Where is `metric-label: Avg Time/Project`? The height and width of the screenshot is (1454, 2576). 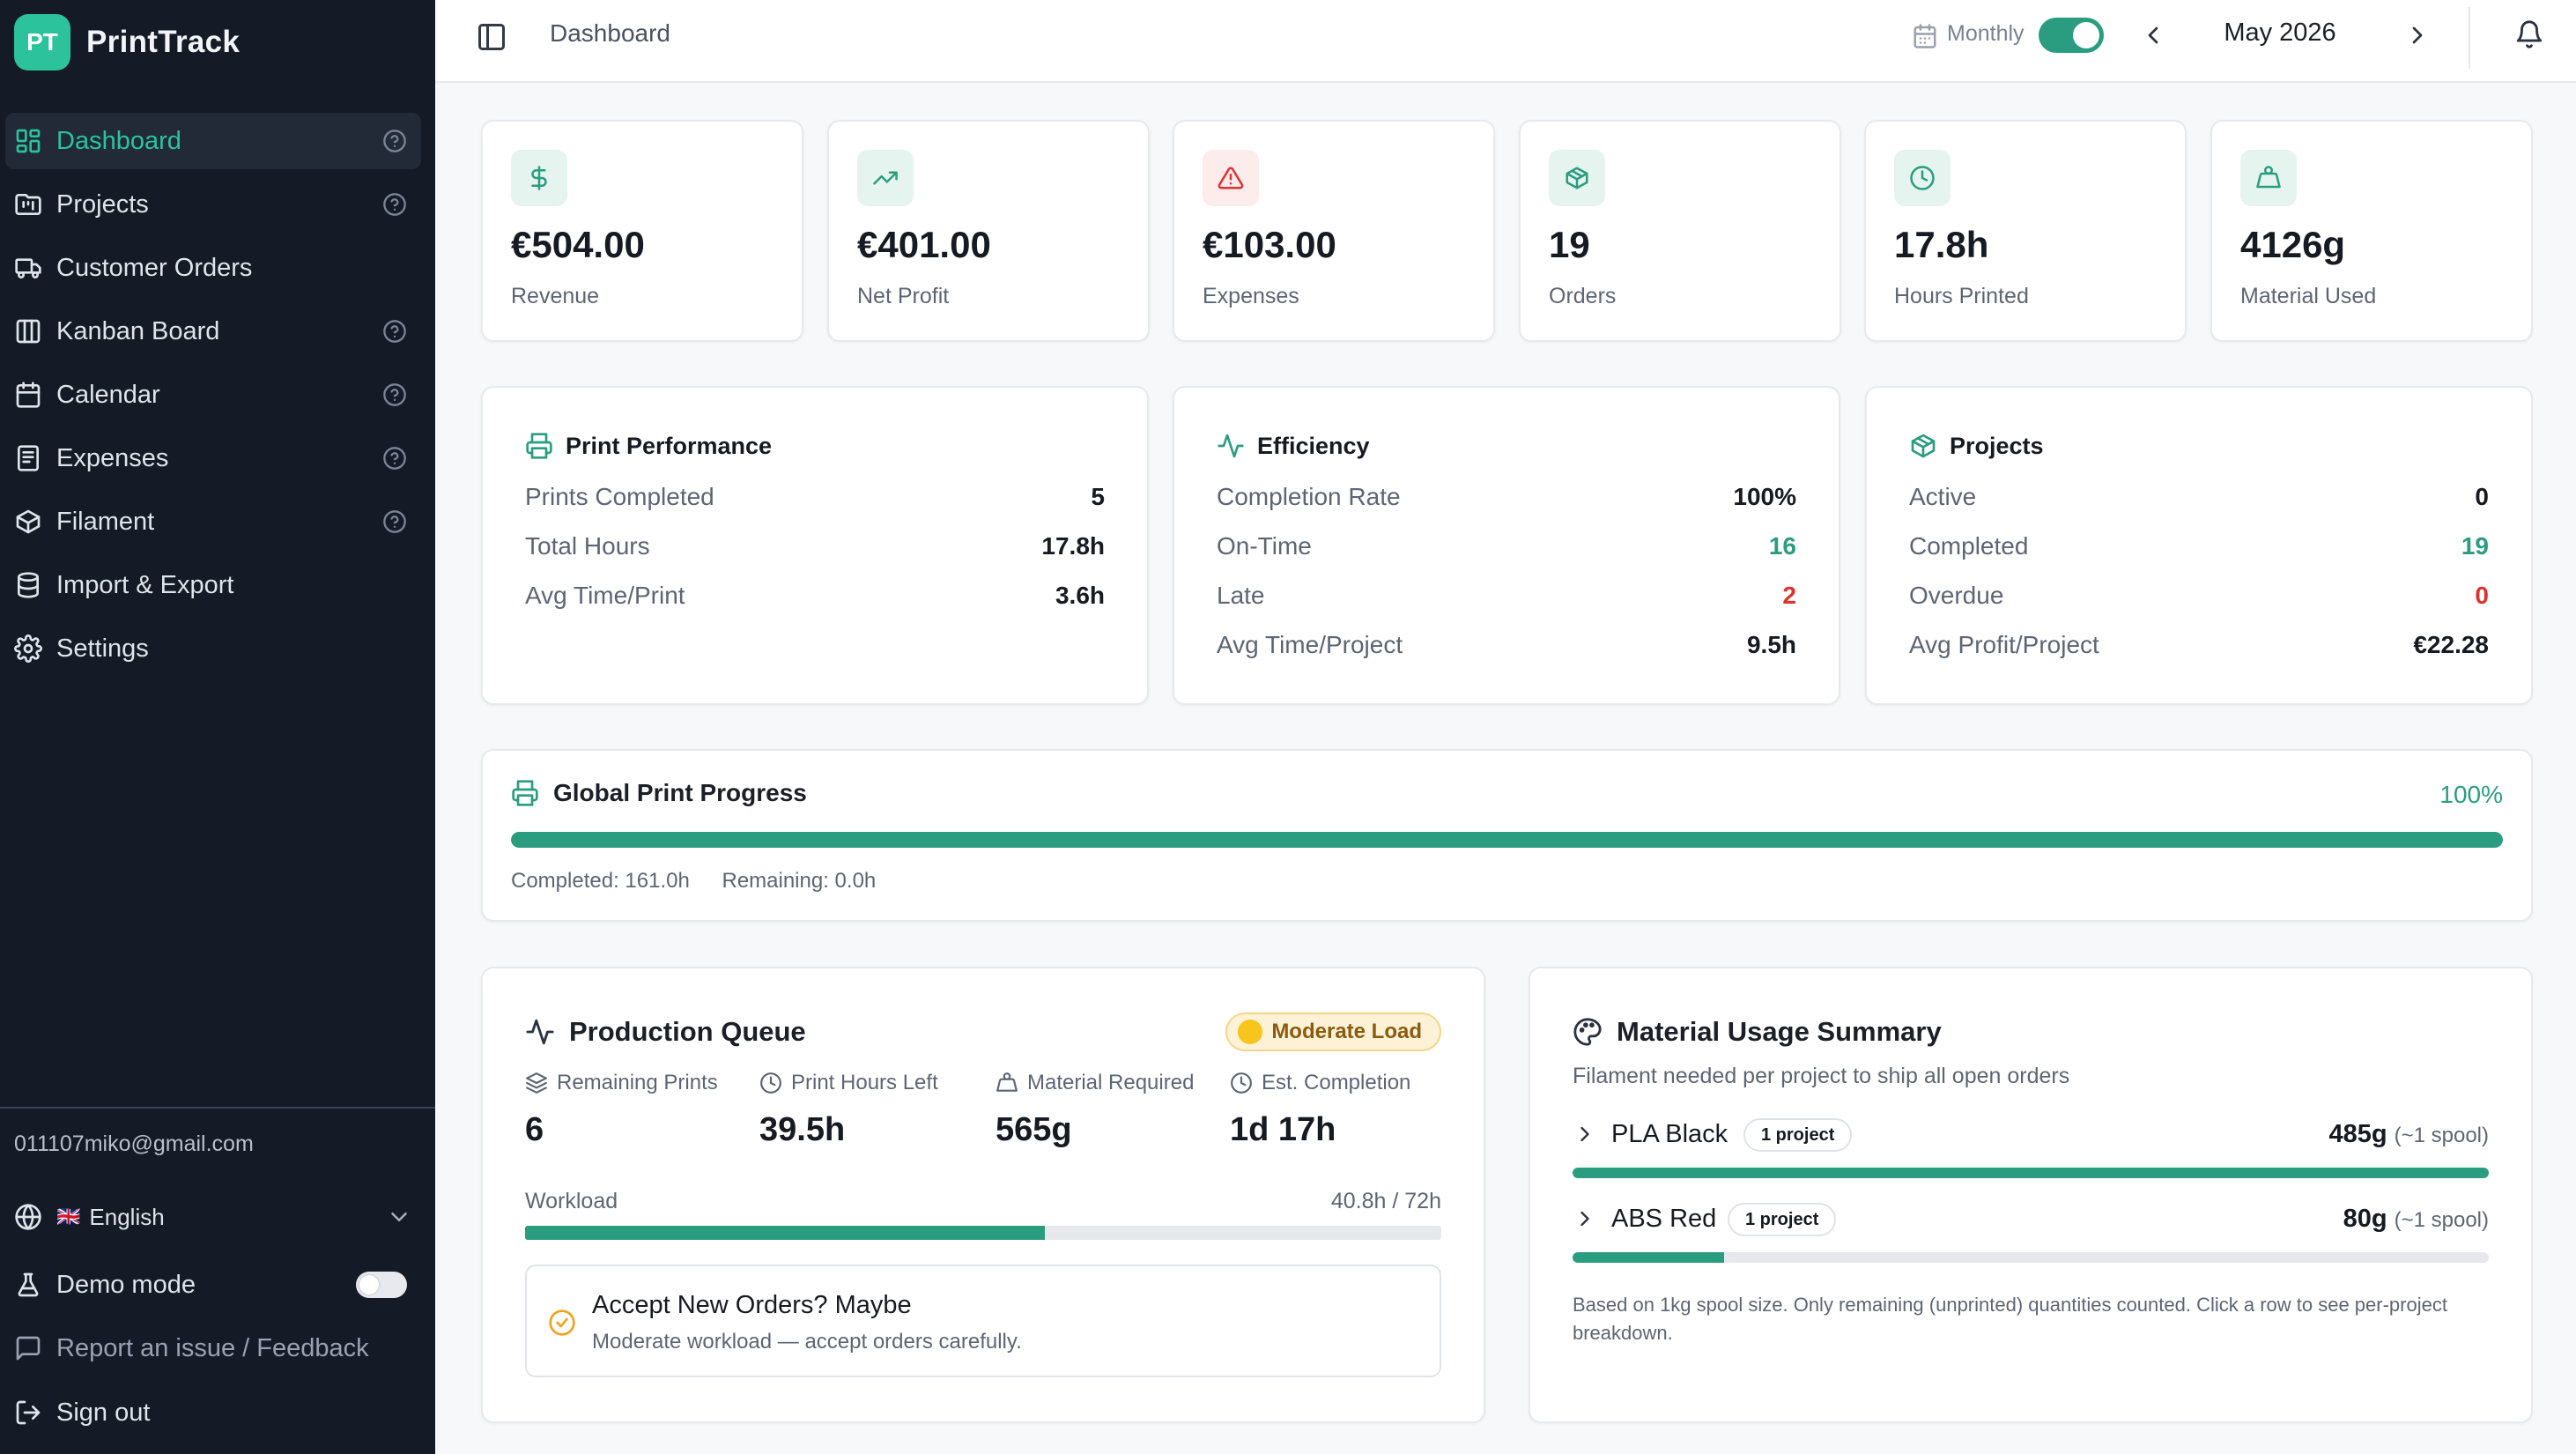
metric-label: Avg Time/Project is located at coordinates (1310, 644).